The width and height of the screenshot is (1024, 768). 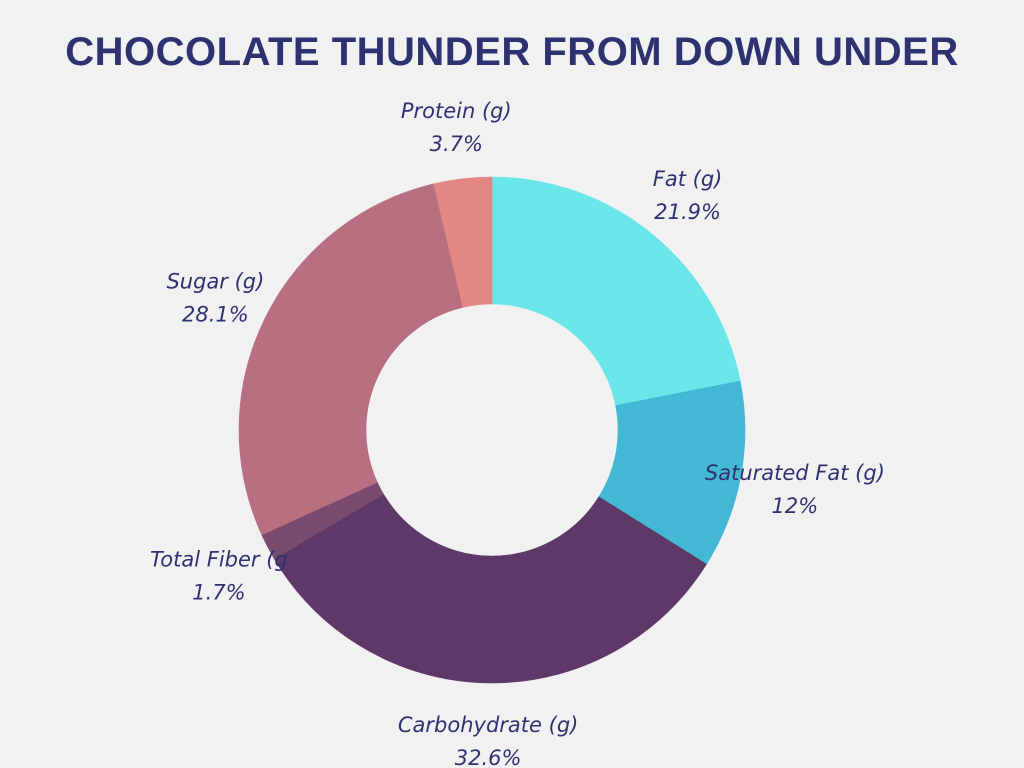 I want to click on chart-title: CHOCOLATE THUNDER FROM DOWN UNDER, so click(x=512, y=52).